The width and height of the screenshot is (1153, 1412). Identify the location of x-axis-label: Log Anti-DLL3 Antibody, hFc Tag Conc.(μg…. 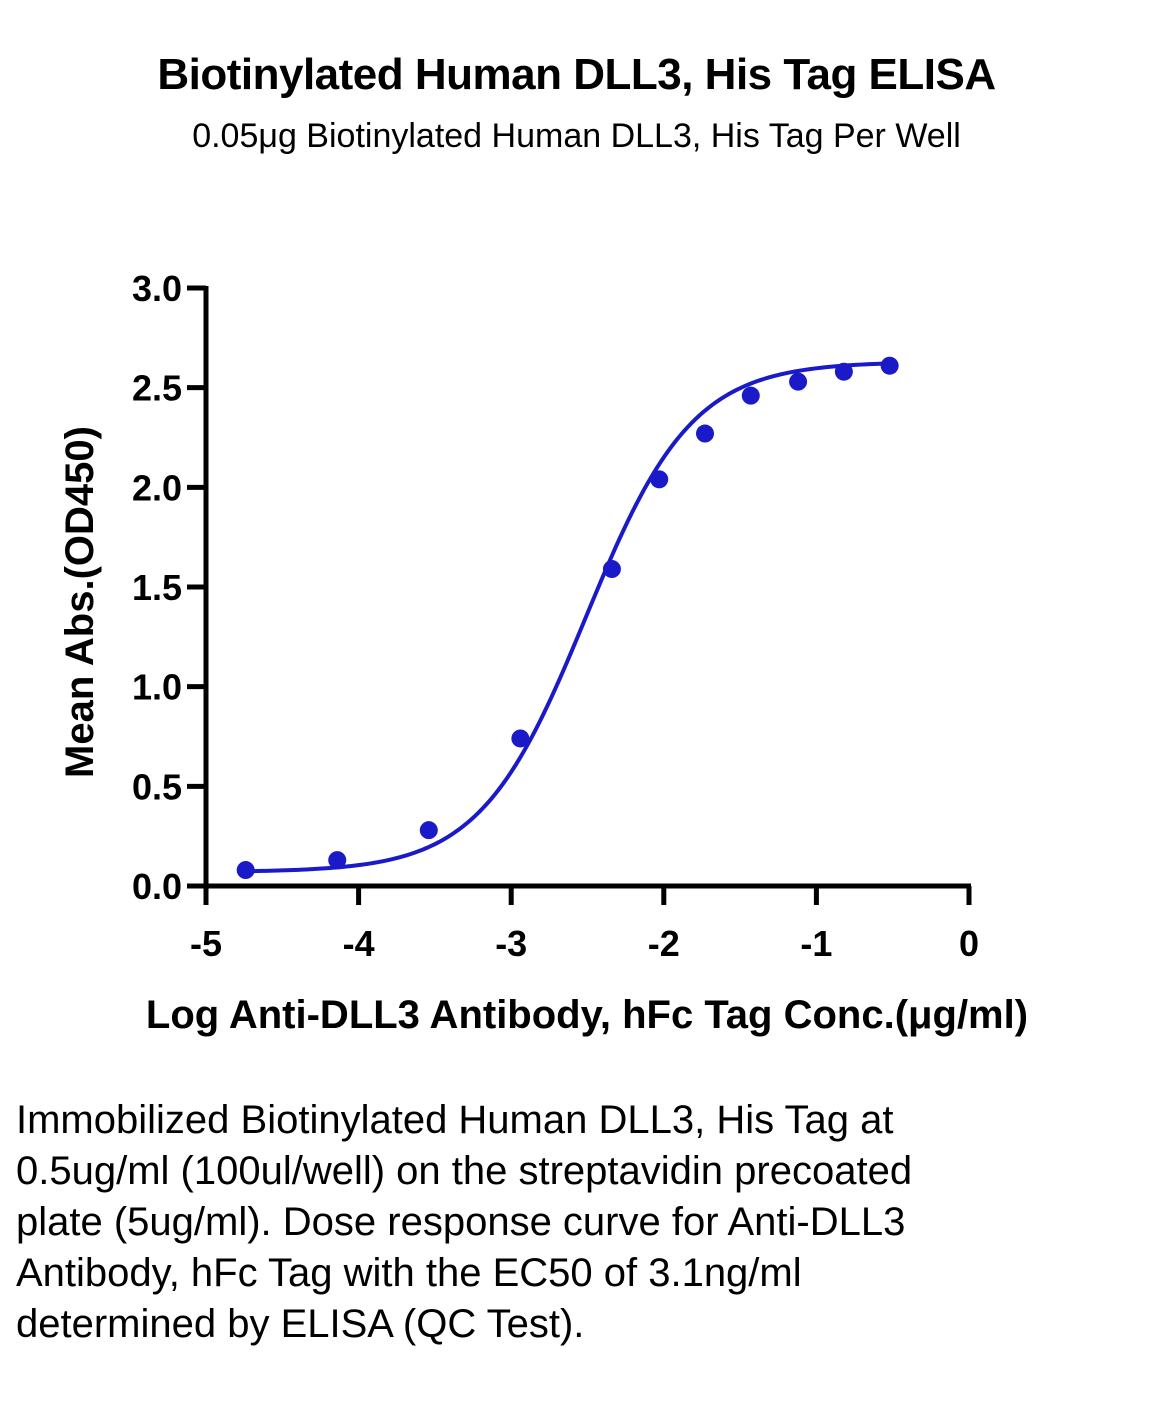
(587, 1015).